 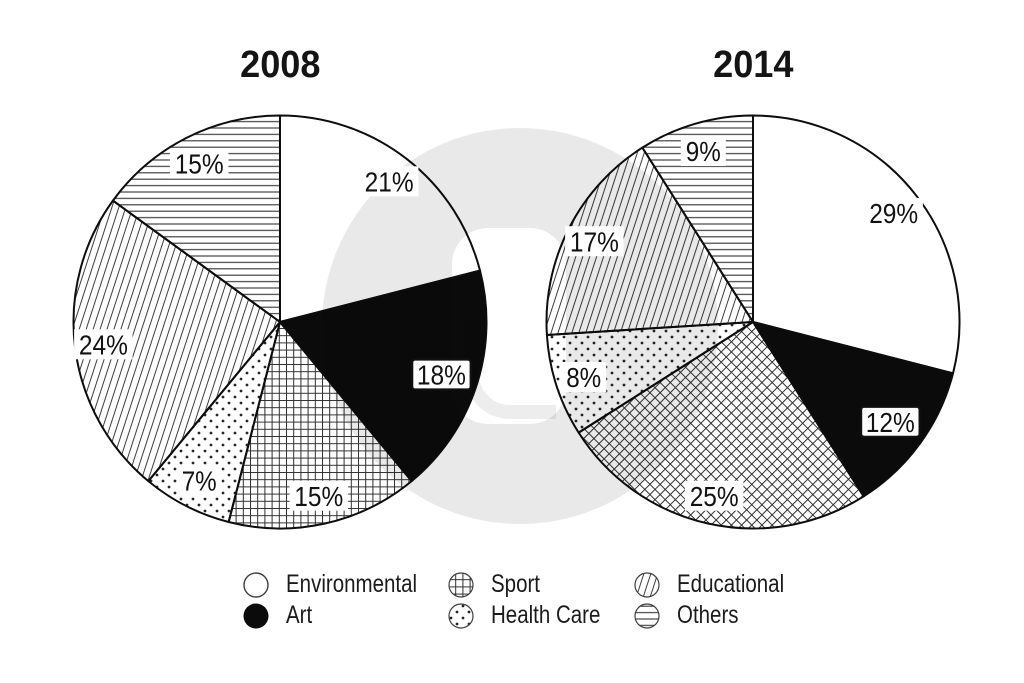 I want to click on legend-item-sport: Sport, so click(x=541, y=584).